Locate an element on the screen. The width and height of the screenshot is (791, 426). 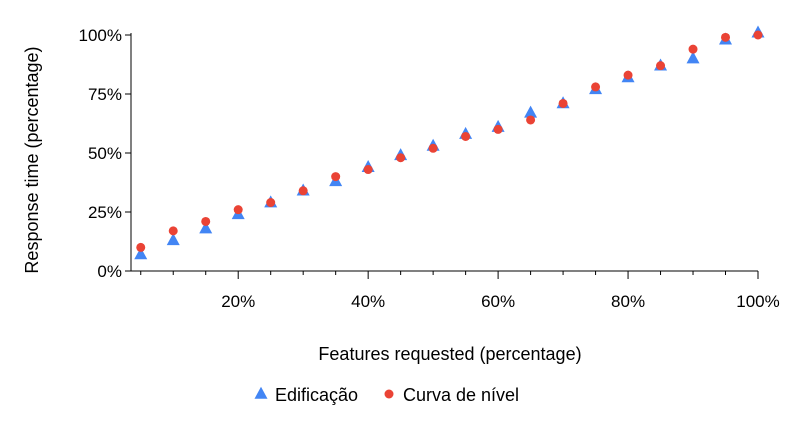
y-tick-label: 0% is located at coordinates (109, 271).